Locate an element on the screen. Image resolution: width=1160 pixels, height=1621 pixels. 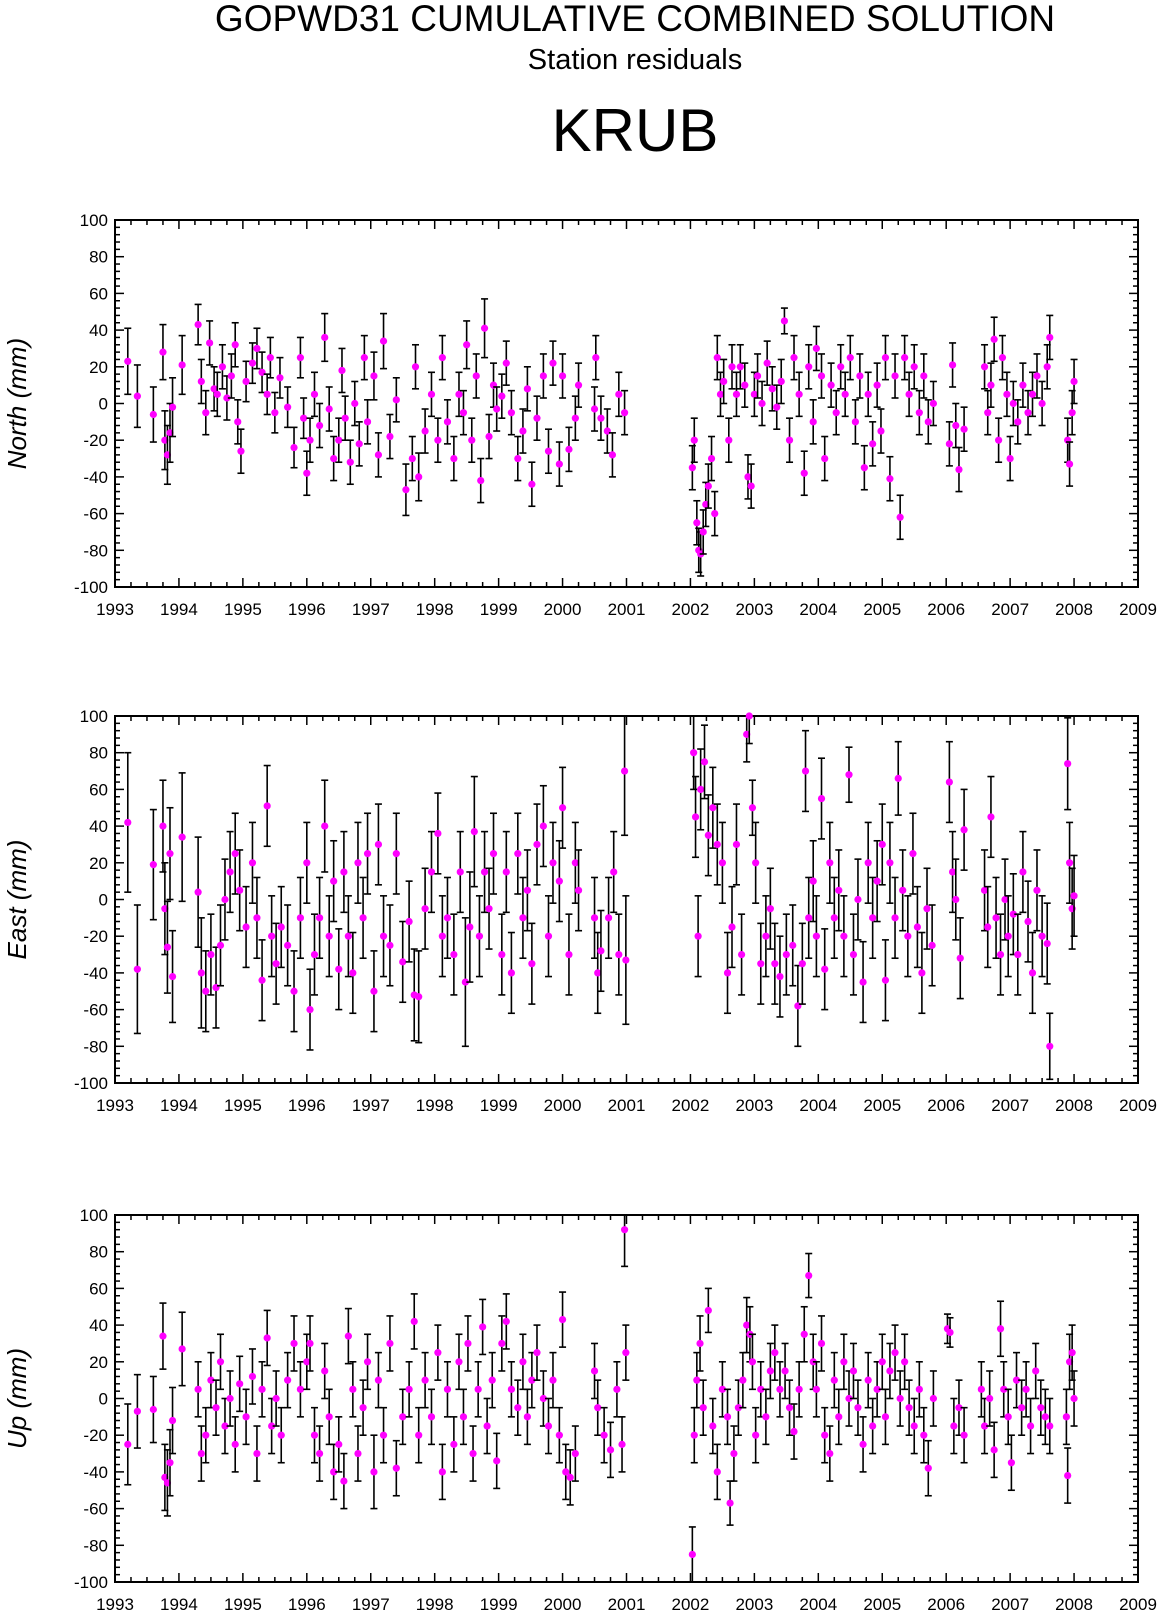
north-ytick-label: -80 is located at coordinates (95, 550).